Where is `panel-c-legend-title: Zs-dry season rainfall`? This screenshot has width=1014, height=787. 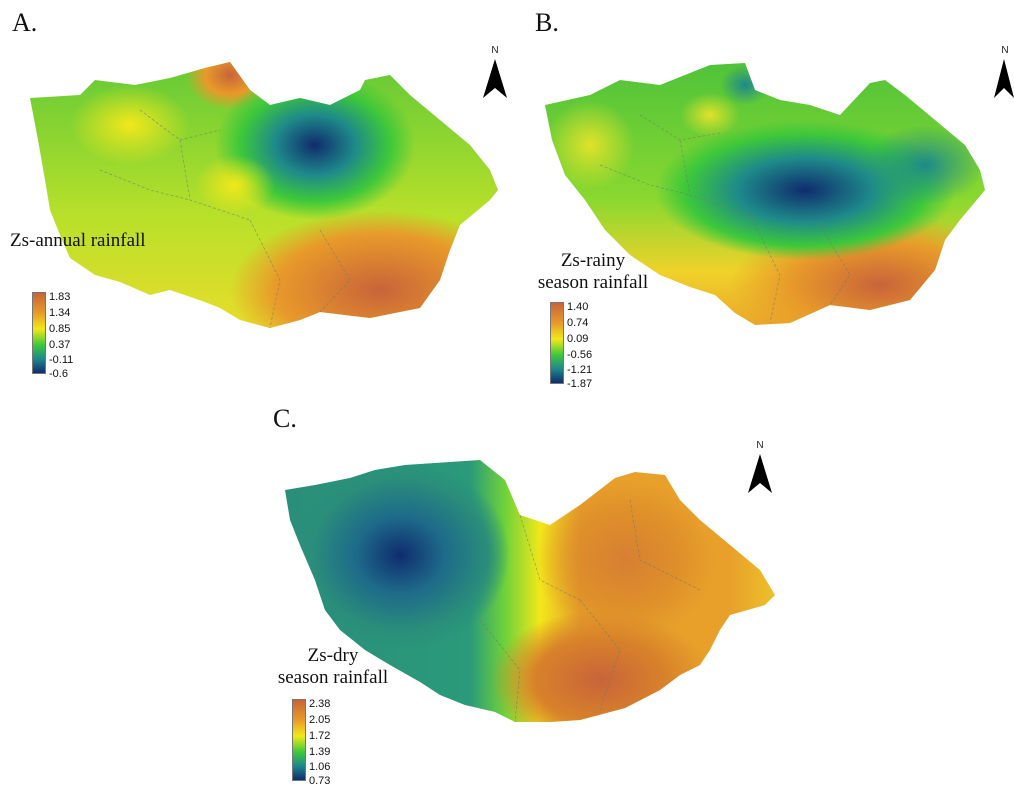
panel-c-legend-title: Zs-dry season rainfall is located at coordinates (333, 667).